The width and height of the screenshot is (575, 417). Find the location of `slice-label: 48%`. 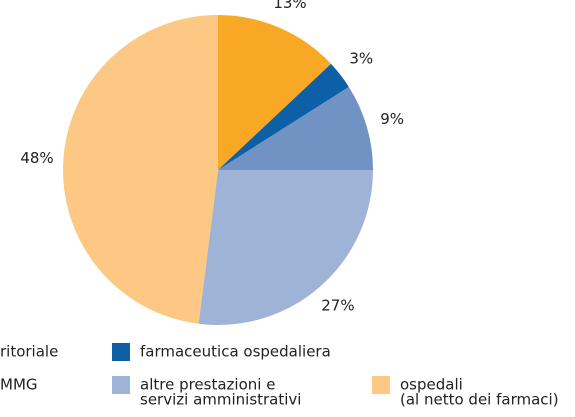

slice-label: 48% is located at coordinates (36, 158).